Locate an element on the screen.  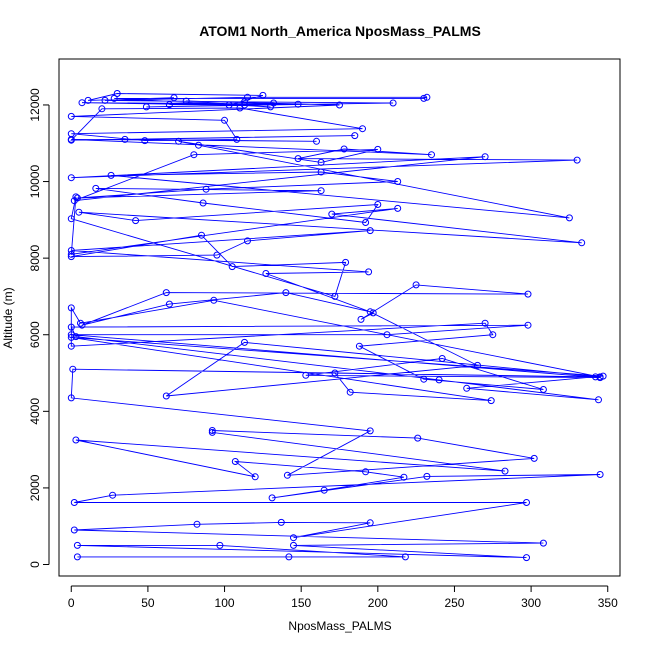
chart-title: ATOM1 North_America NposMass_PALMS is located at coordinates (340, 31).